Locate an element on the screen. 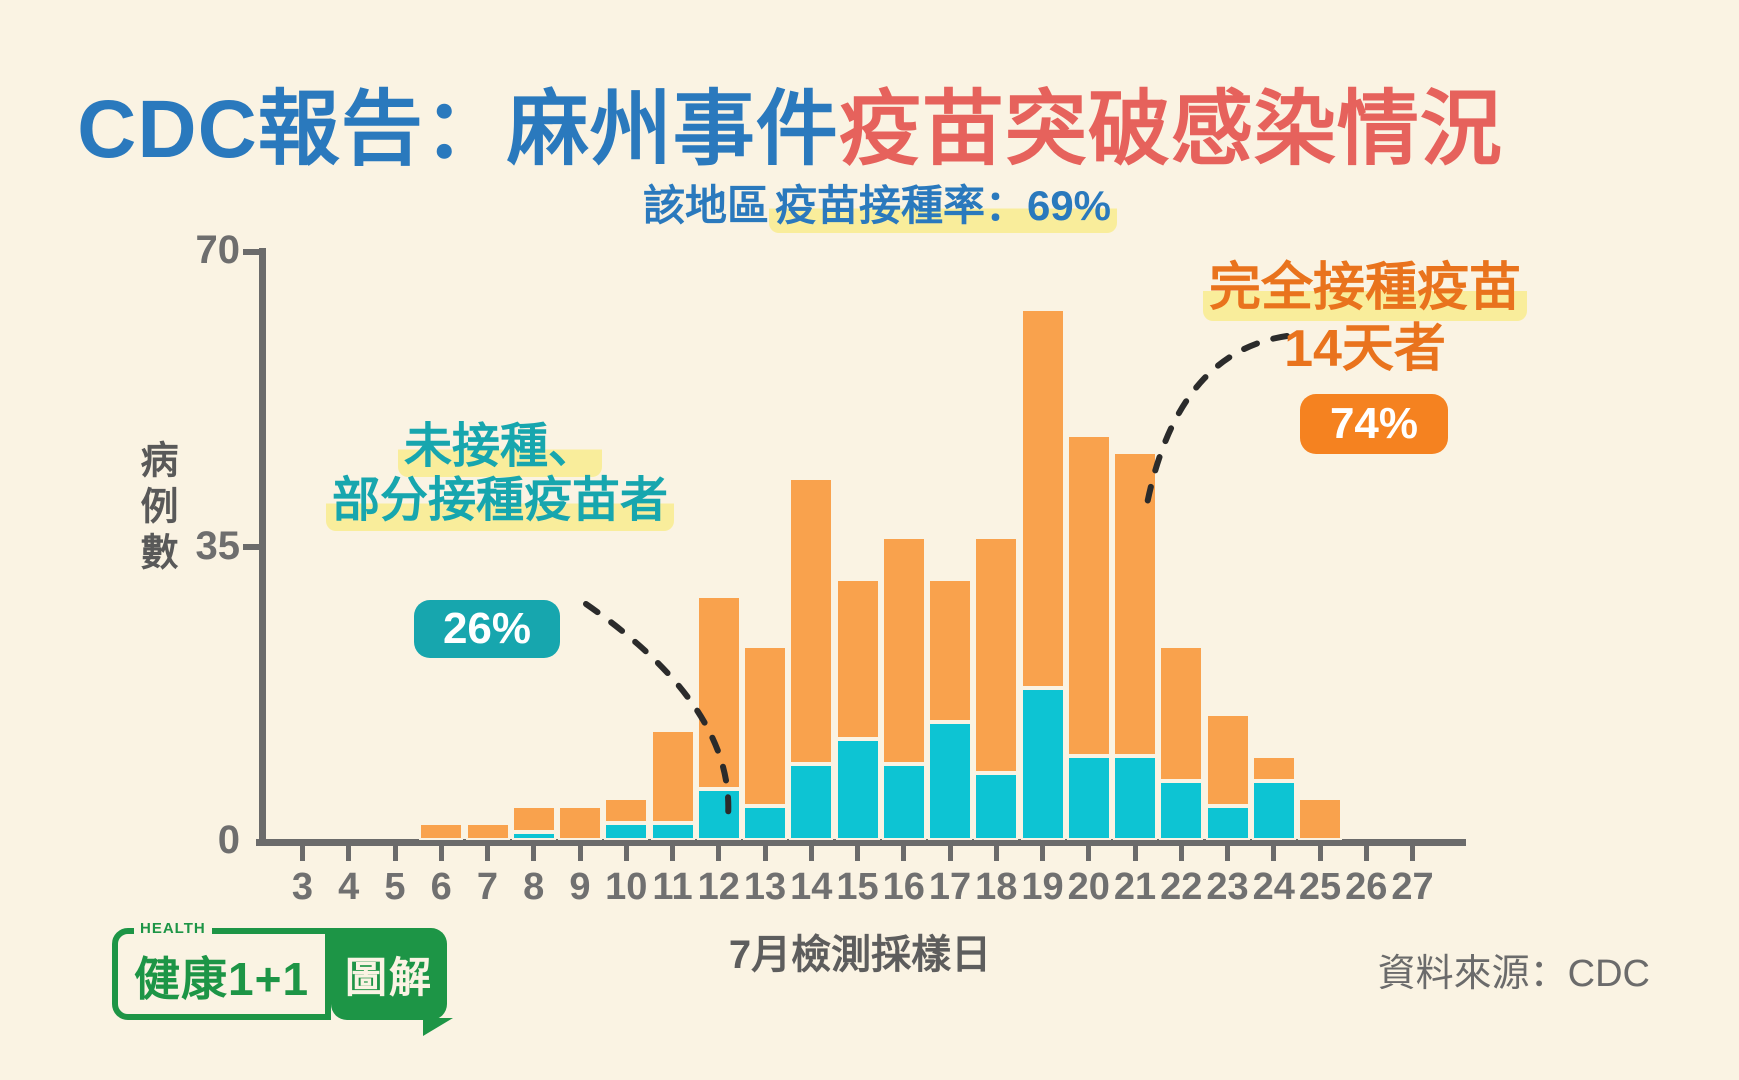 The width and height of the screenshot is (1739, 1080). logo-suffix-text: 圖解 is located at coordinates (389, 977).